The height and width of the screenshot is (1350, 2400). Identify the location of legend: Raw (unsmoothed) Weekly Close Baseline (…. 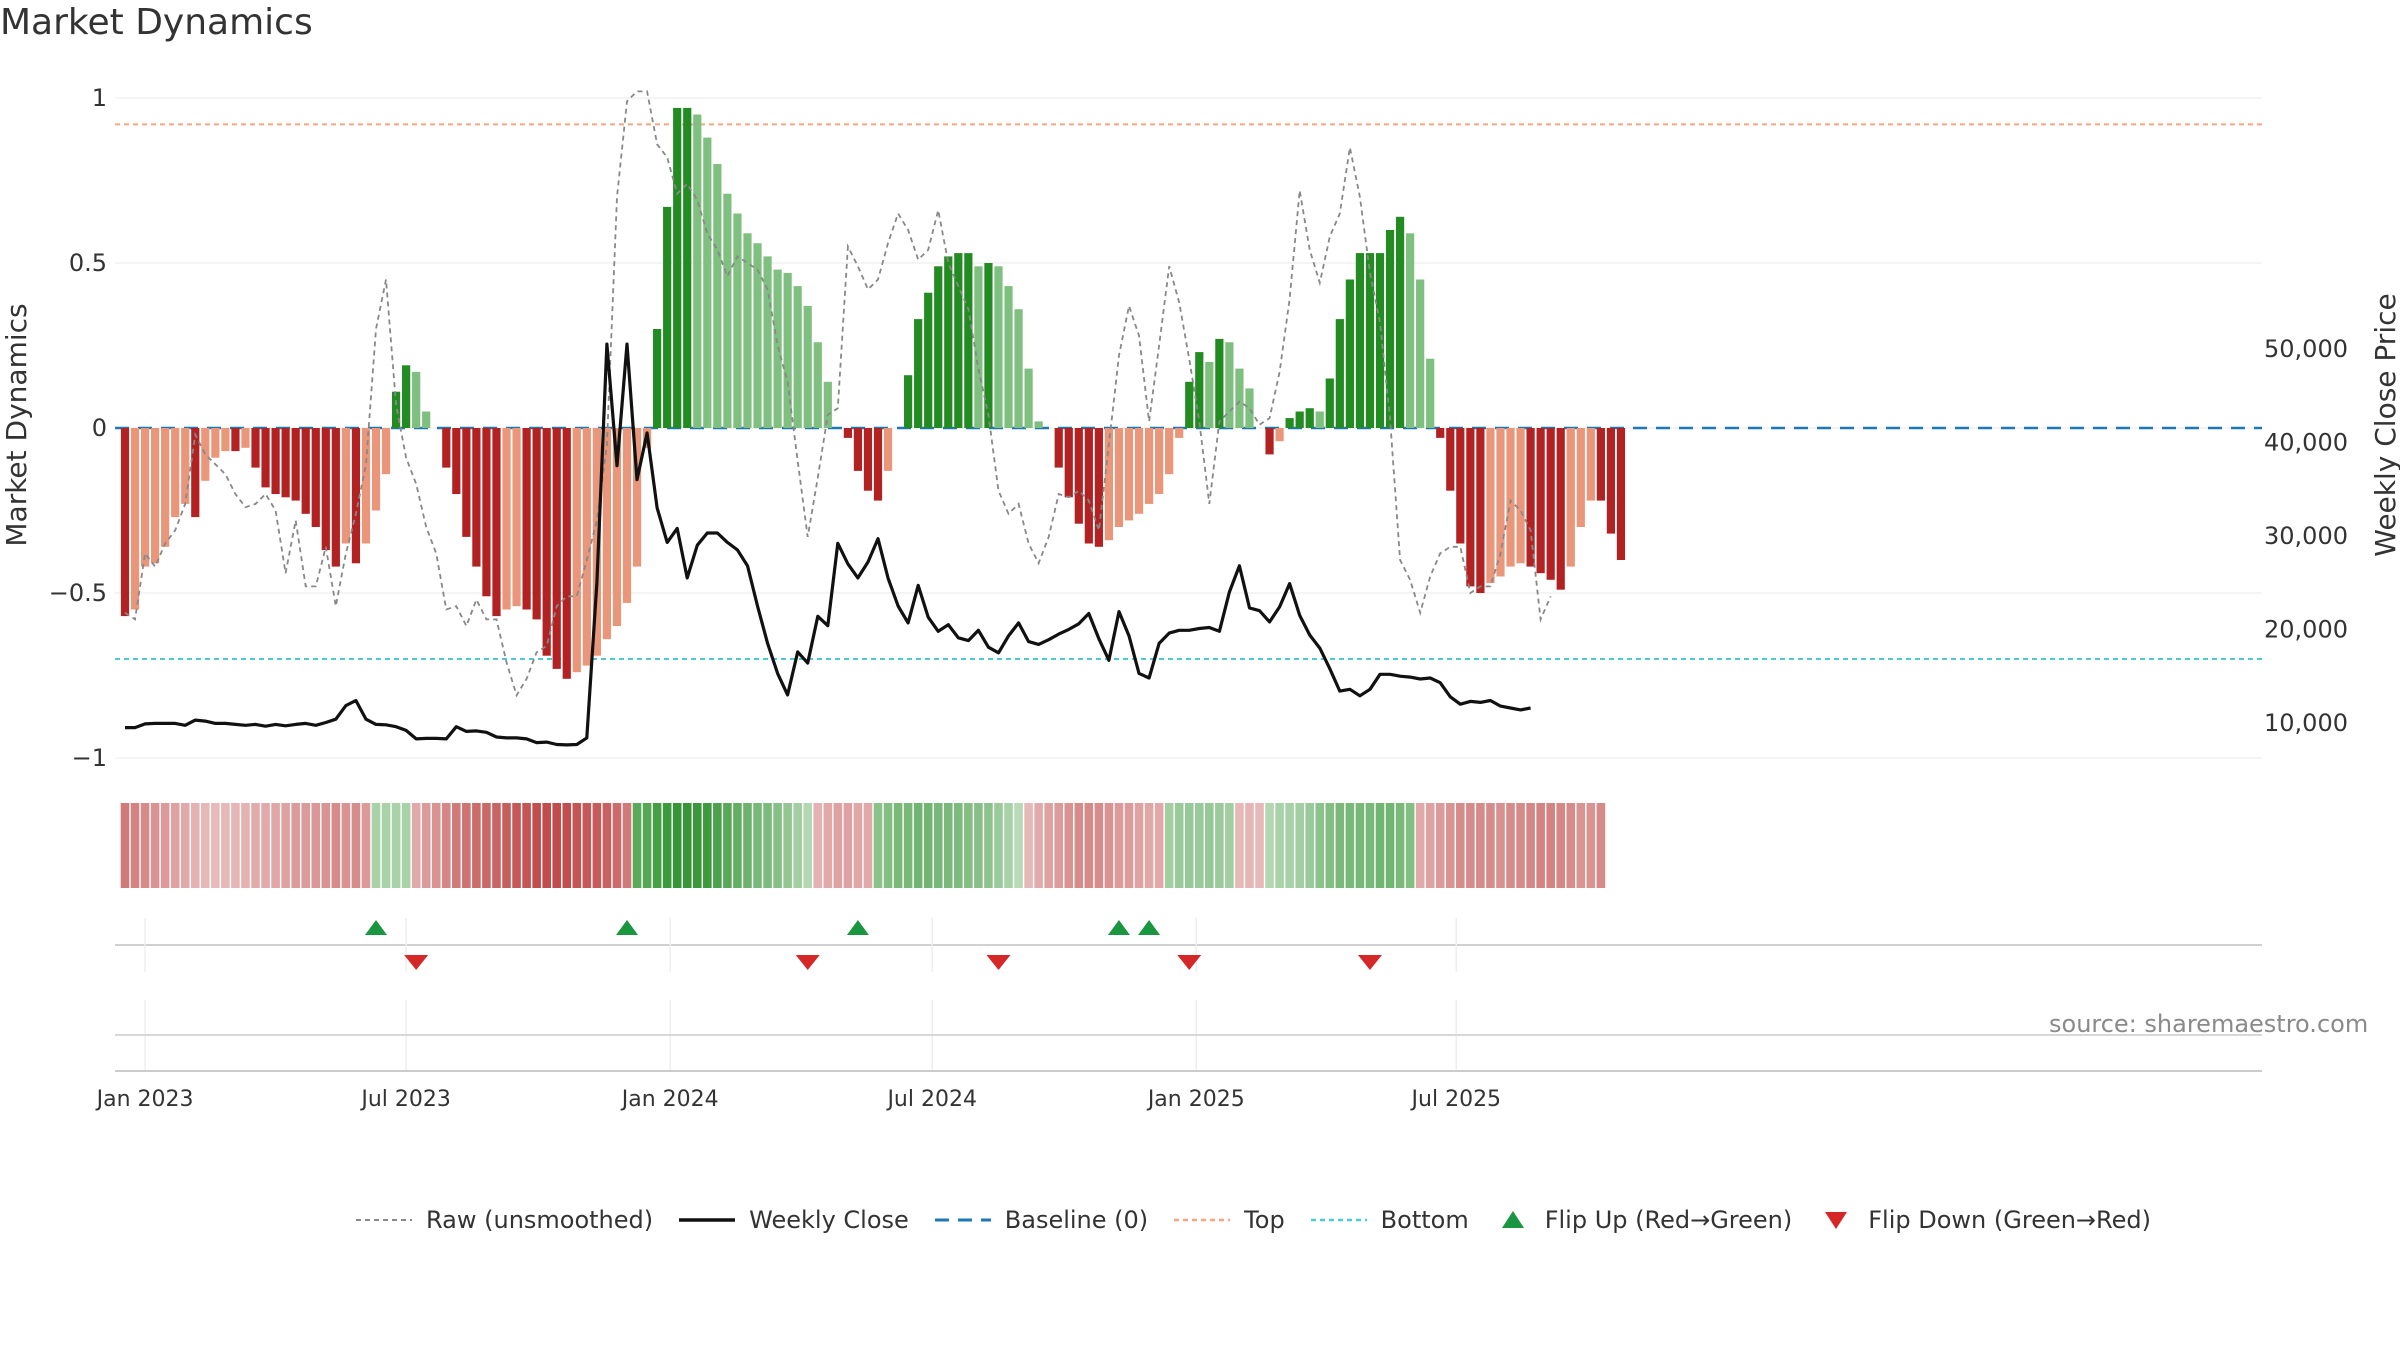
(1264, 1220).